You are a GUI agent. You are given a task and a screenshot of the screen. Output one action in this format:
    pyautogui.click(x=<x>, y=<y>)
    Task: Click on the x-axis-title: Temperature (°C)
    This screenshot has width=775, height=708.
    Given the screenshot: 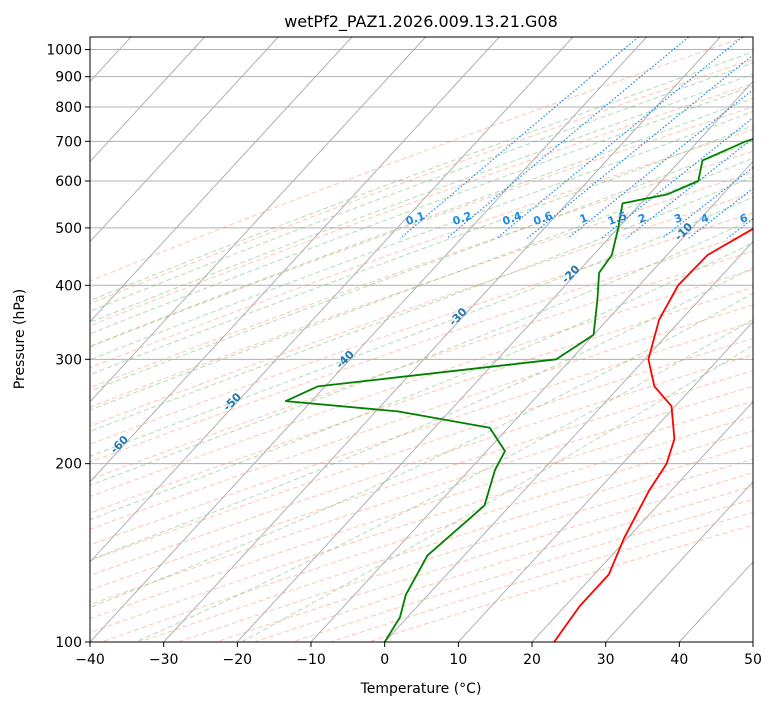 What is the action you would take?
    pyautogui.click(x=421, y=689)
    